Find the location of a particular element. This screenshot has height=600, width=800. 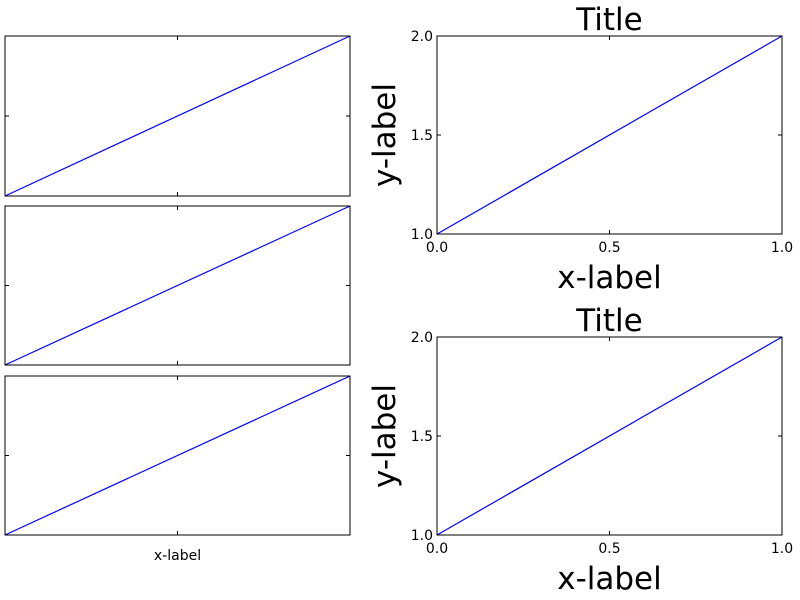

subplot-3: x-label is located at coordinates (177, 469).